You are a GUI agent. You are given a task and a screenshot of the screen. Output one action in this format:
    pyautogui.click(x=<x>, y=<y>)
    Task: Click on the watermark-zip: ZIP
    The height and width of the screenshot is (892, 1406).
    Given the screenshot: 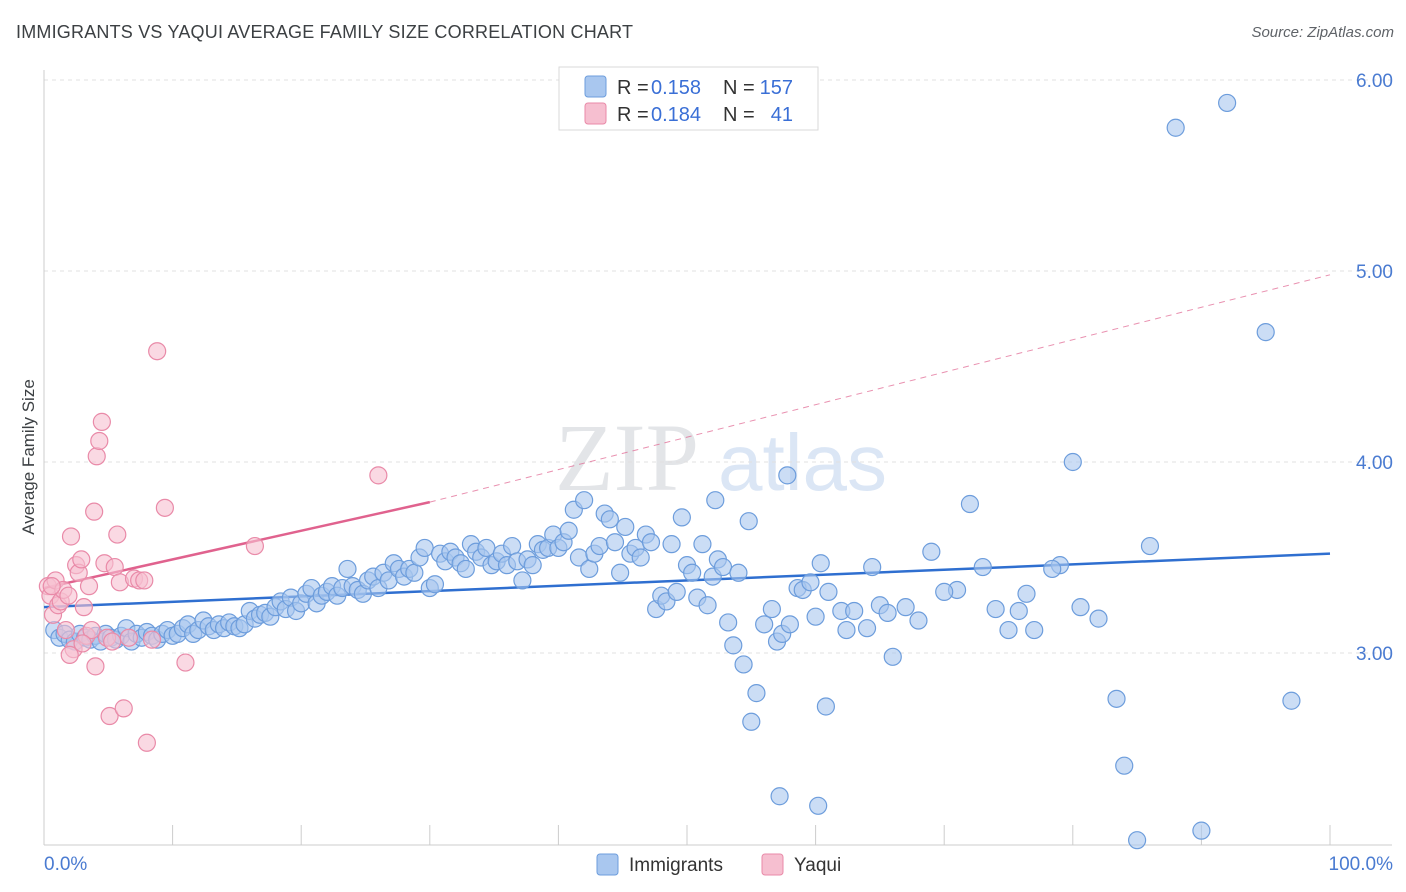 What is the action you would take?
    pyautogui.click(x=627, y=457)
    